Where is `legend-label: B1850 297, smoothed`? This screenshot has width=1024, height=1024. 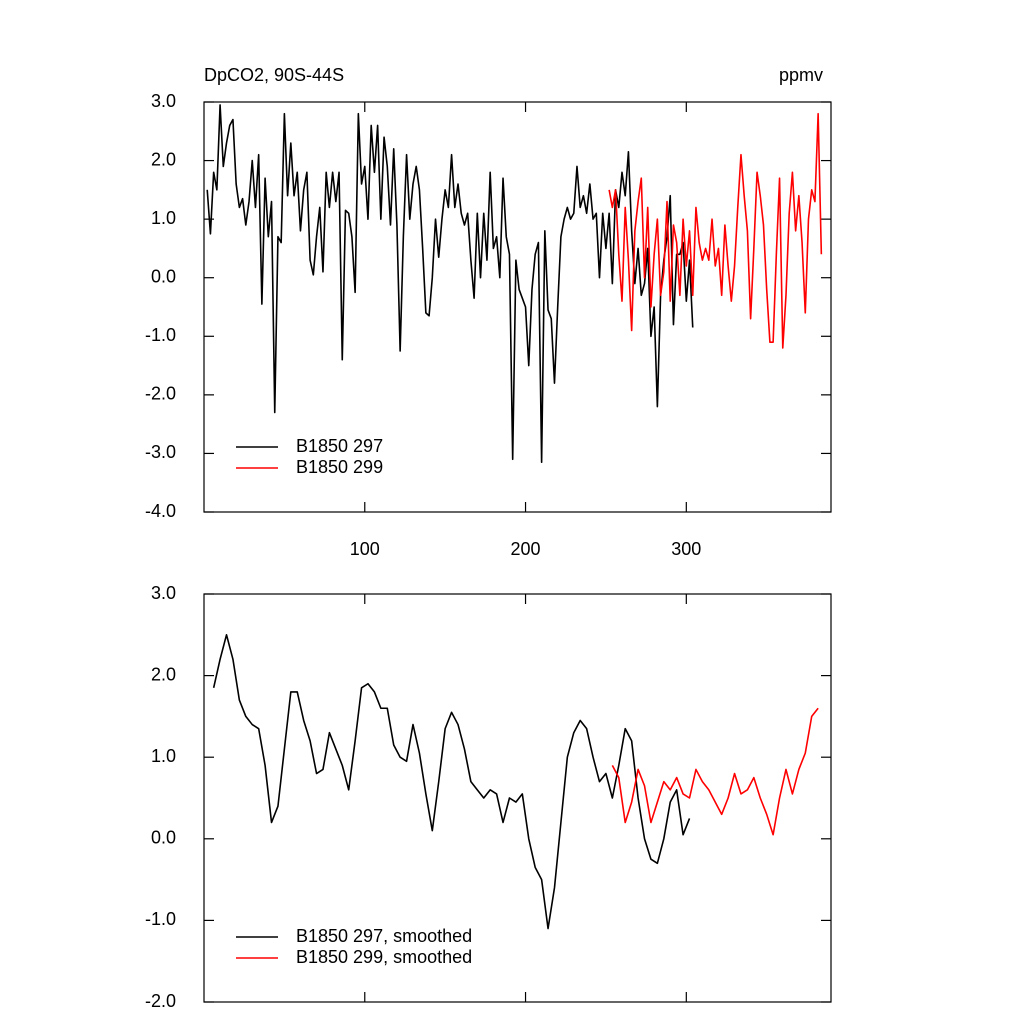 legend-label: B1850 297, smoothed is located at coordinates (384, 936).